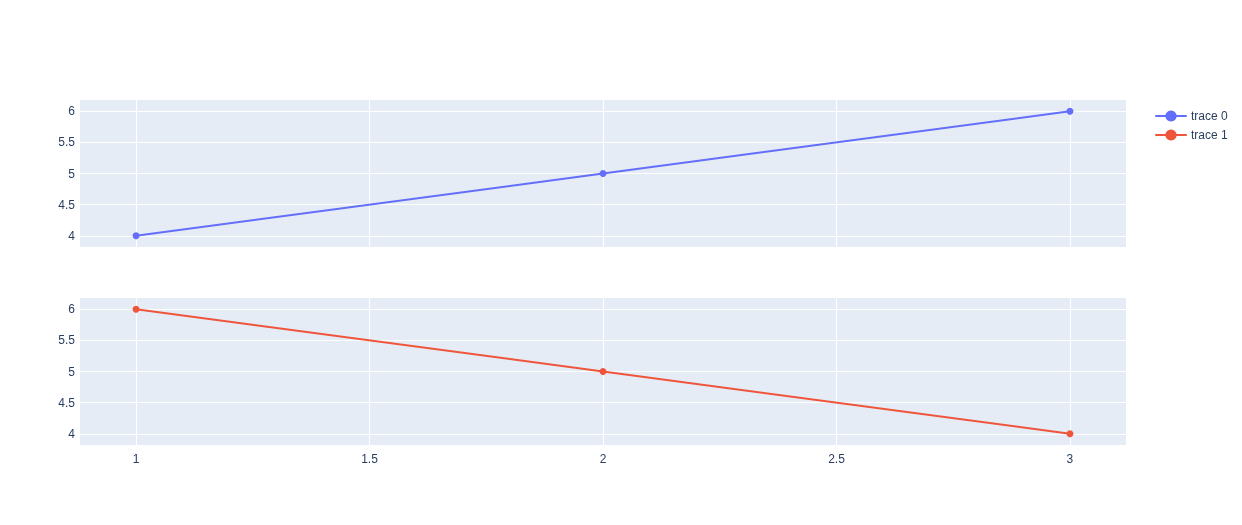  Describe the element at coordinates (603, 459) in the screenshot. I see `x-tick-label: 2` at that location.